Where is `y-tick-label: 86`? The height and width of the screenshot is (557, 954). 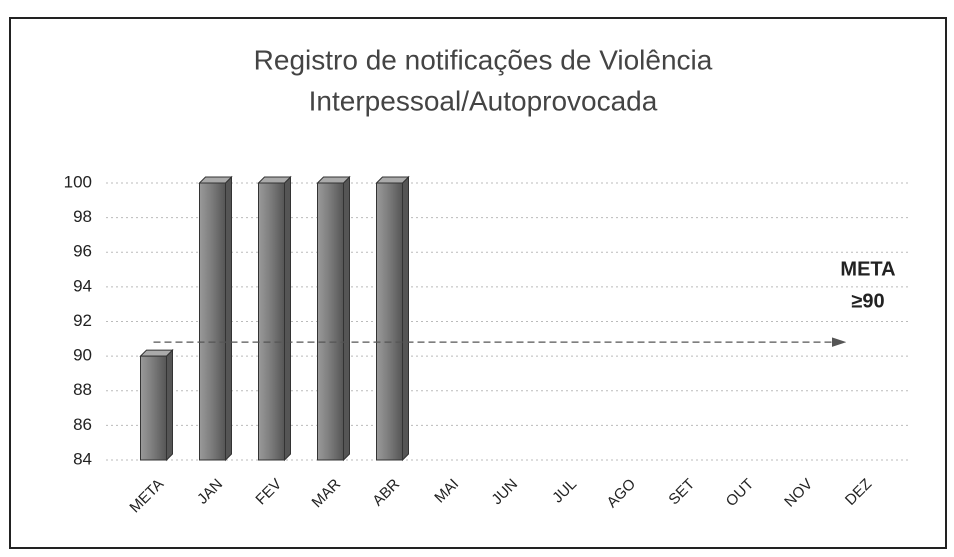 y-tick-label: 86 is located at coordinates (82, 424).